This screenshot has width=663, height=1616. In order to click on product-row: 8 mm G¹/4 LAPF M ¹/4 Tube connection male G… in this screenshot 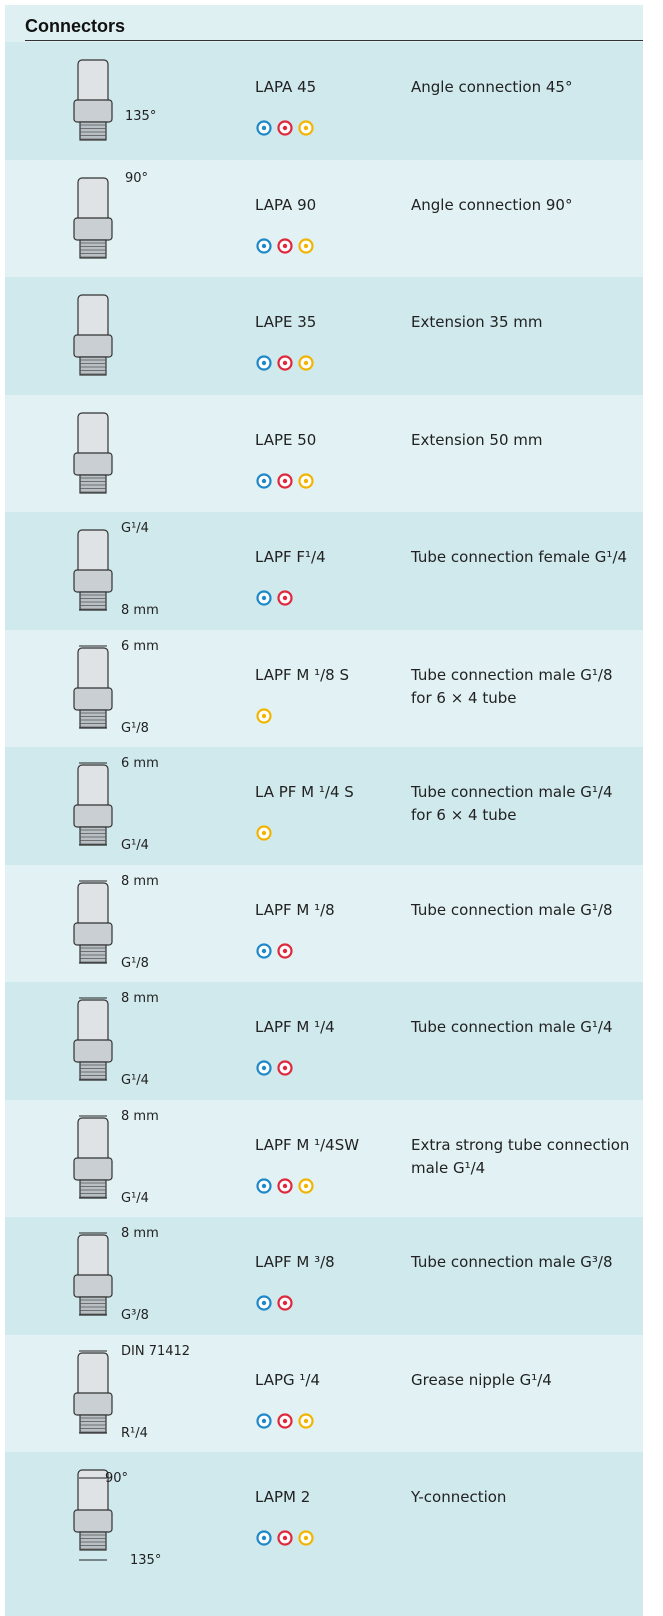, I will do `click(324, 1041)`.